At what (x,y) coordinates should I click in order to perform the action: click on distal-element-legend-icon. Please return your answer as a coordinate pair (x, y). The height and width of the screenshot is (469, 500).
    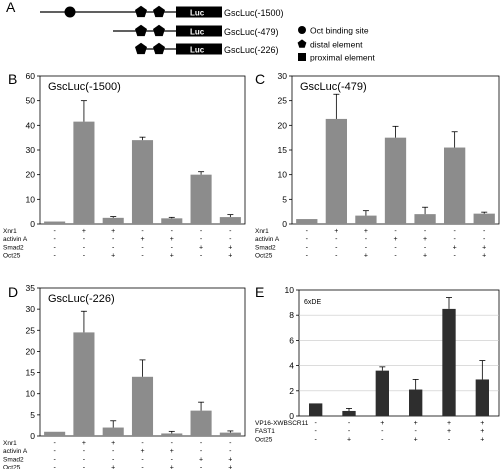
    Looking at the image, I should click on (302, 43).